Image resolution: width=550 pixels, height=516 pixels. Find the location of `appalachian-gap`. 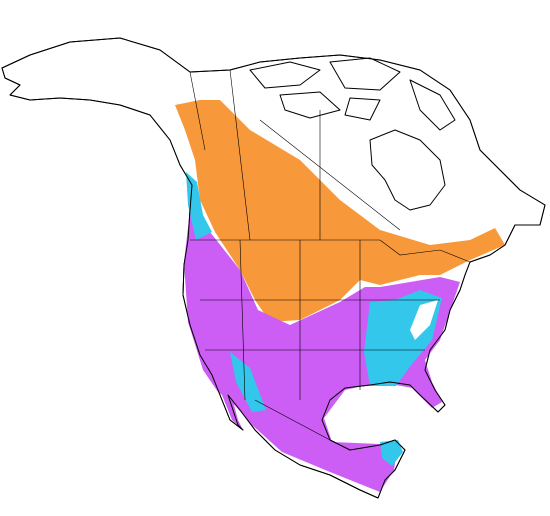

appalachian-gap is located at coordinates (424, 320).